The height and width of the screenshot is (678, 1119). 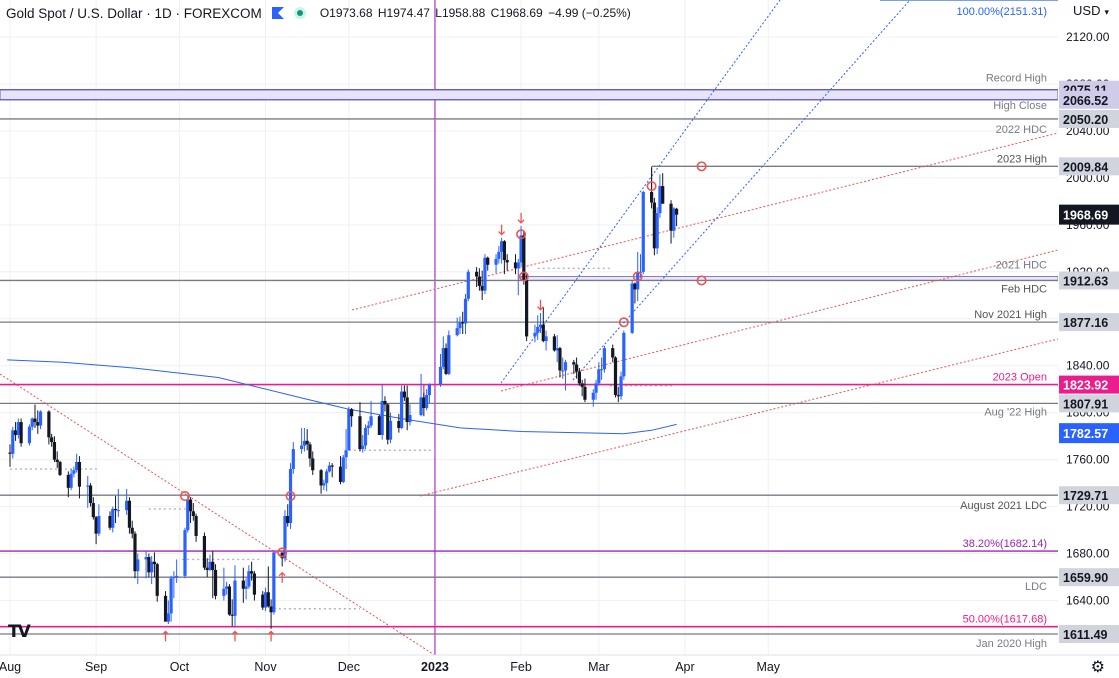 I want to click on tradingview-logo-icon: TV, so click(x=19, y=632).